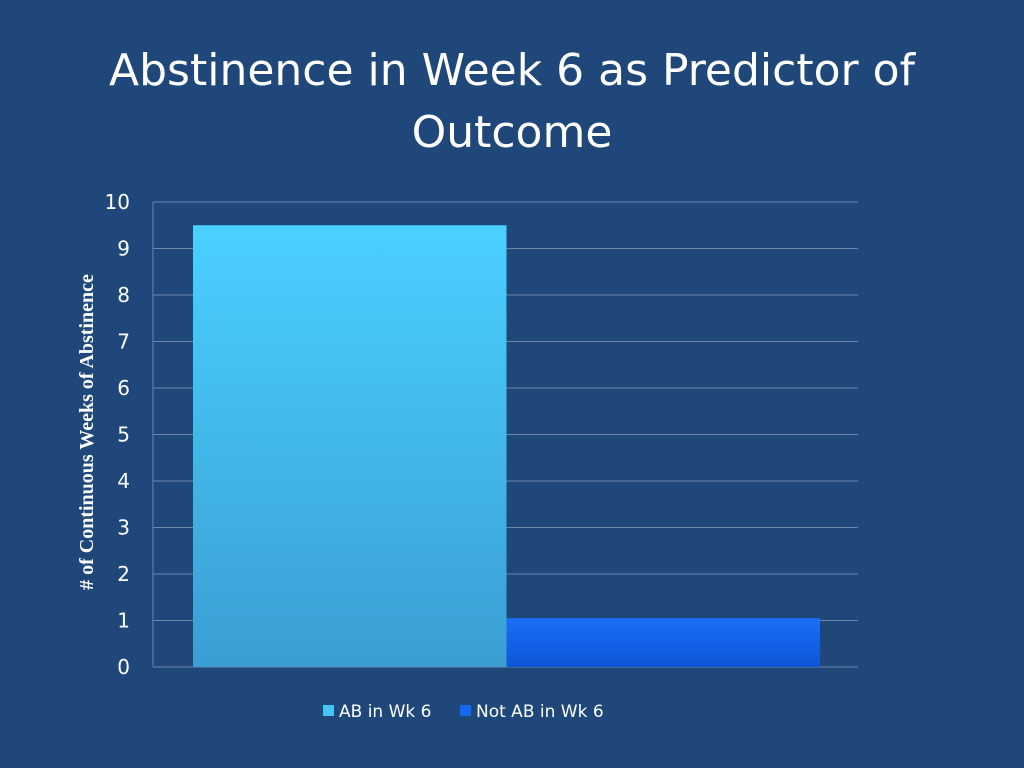 Image resolution: width=1024 pixels, height=768 pixels. I want to click on y-tick-label: 4, so click(123, 481).